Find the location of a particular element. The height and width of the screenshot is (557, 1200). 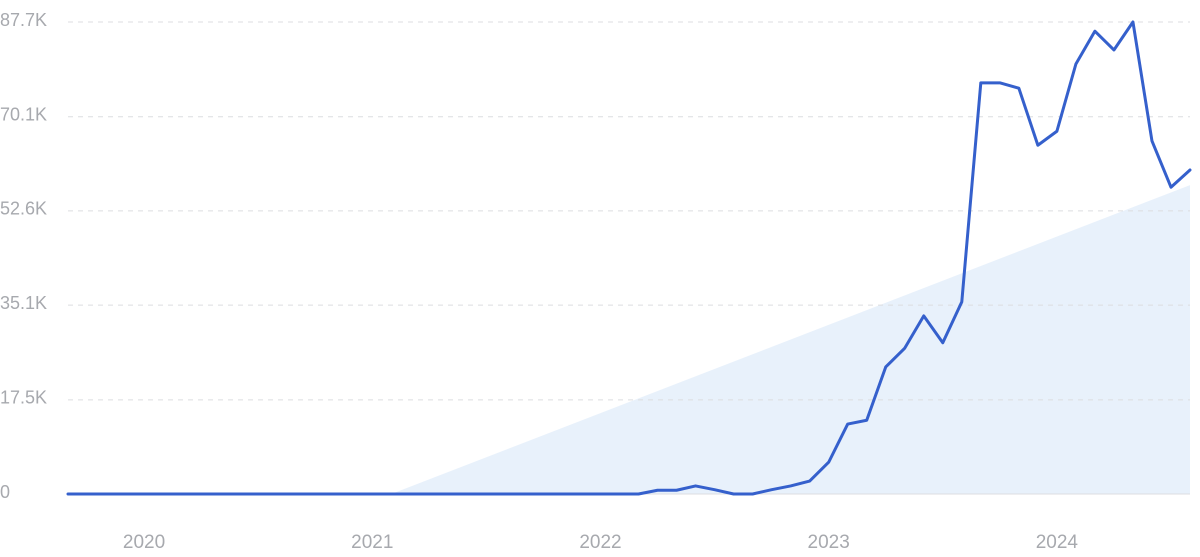

y-tick-label: 70.1K is located at coordinates (23, 114).